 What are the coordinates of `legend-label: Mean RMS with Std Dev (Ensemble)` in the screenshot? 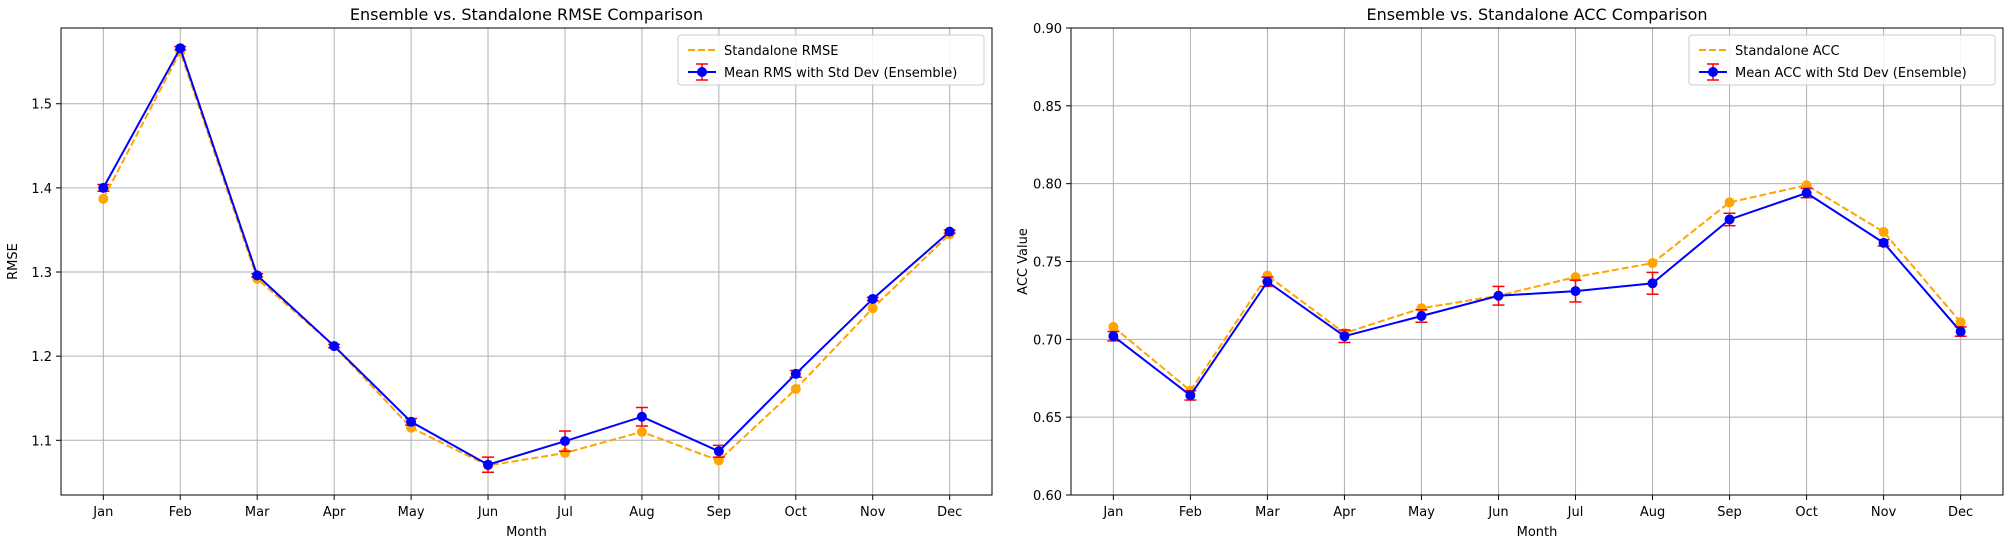 It's located at (840, 73).